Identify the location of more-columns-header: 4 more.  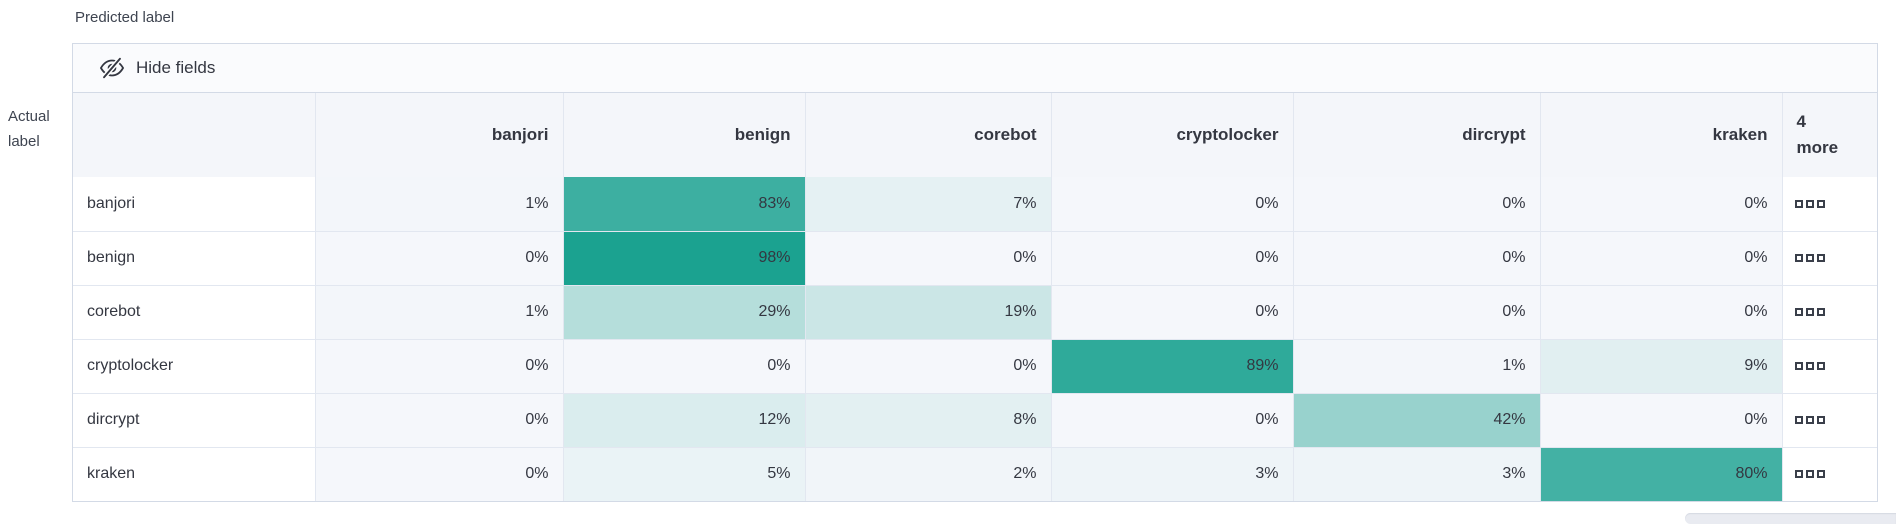
(1829, 135).